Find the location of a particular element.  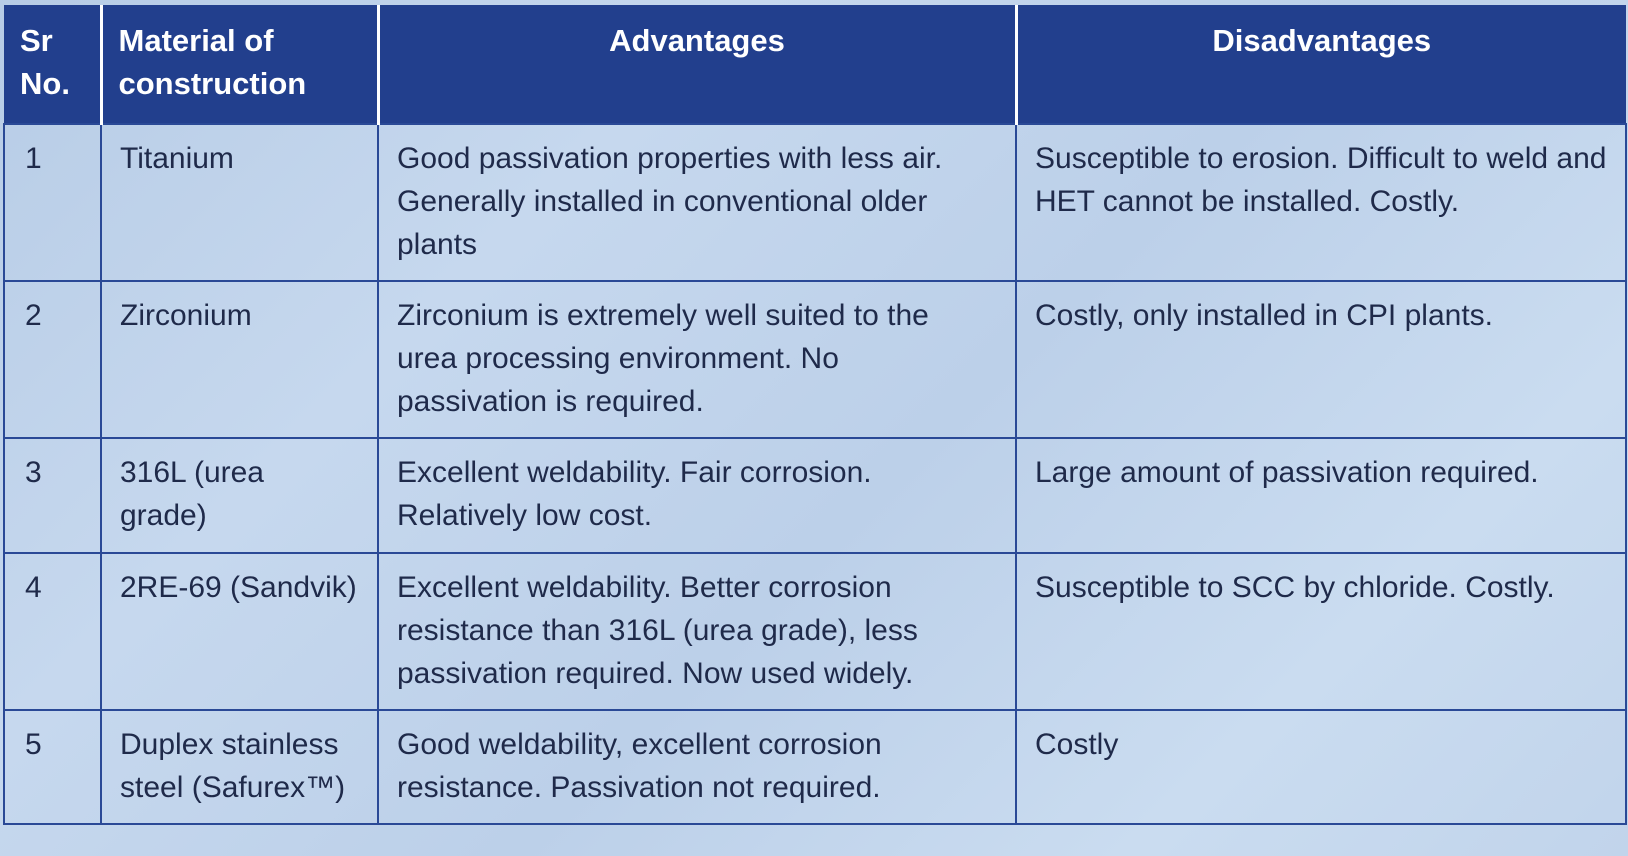

cell-sr-no: 4 is located at coordinates (52, 631).